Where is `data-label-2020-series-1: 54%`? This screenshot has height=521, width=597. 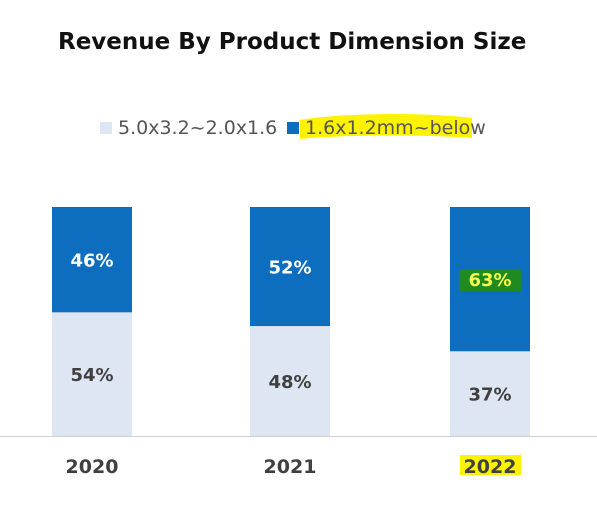 data-label-2020-series-1: 54% is located at coordinates (91, 375).